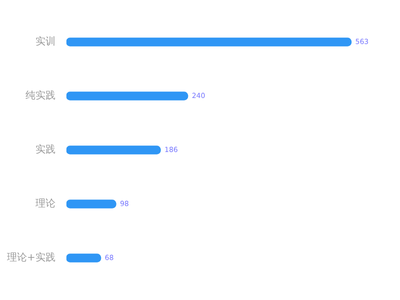 This screenshot has height=300, width=400. What do you see at coordinates (40, 96) in the screenshot?
I see `y-tick-label: 纯实践` at bounding box center [40, 96].